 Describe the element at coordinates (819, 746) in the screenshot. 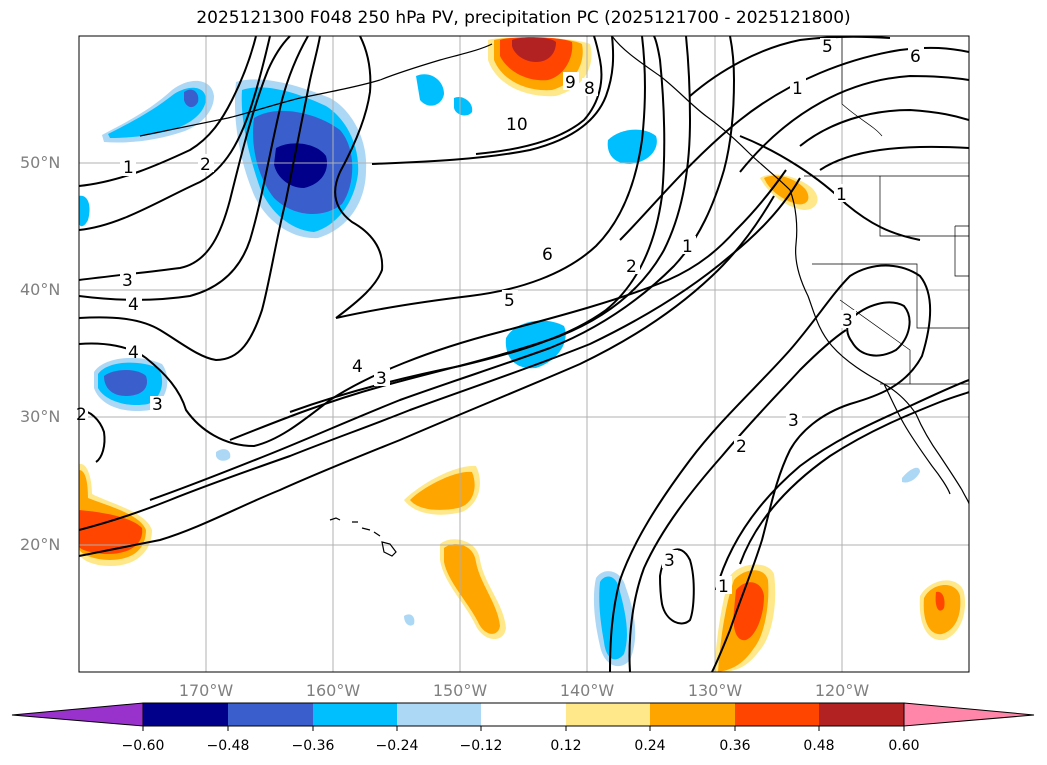

I see `colorbar-tick-label: 0.48` at that location.